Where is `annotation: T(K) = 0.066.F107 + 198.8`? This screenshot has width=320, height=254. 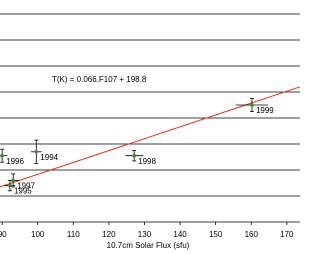
annotation: T(K) = 0.066.F107 + 198.8 is located at coordinates (99, 79).